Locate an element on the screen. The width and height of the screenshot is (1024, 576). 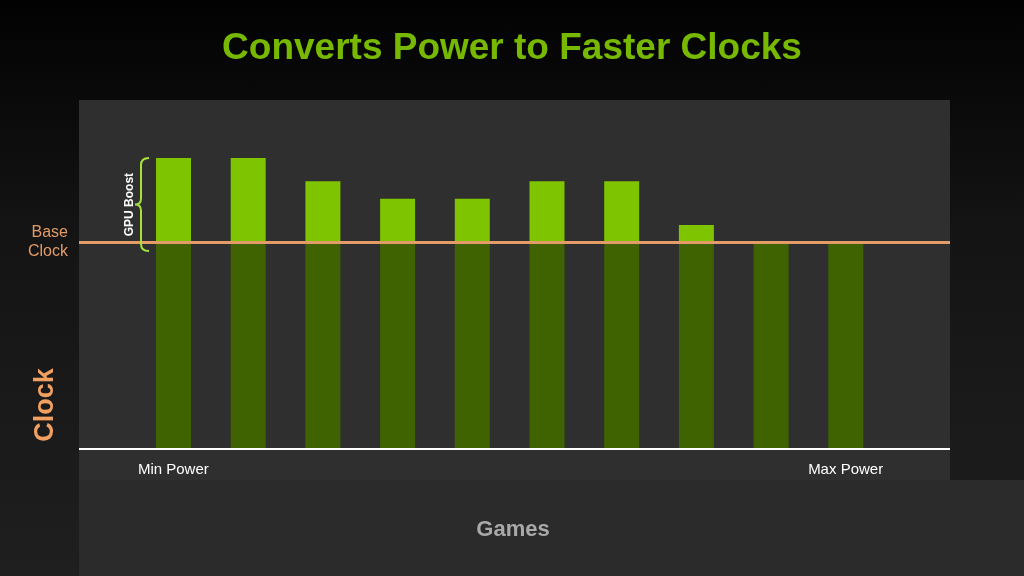
x-tick-label: Max Power is located at coordinates (846, 468).